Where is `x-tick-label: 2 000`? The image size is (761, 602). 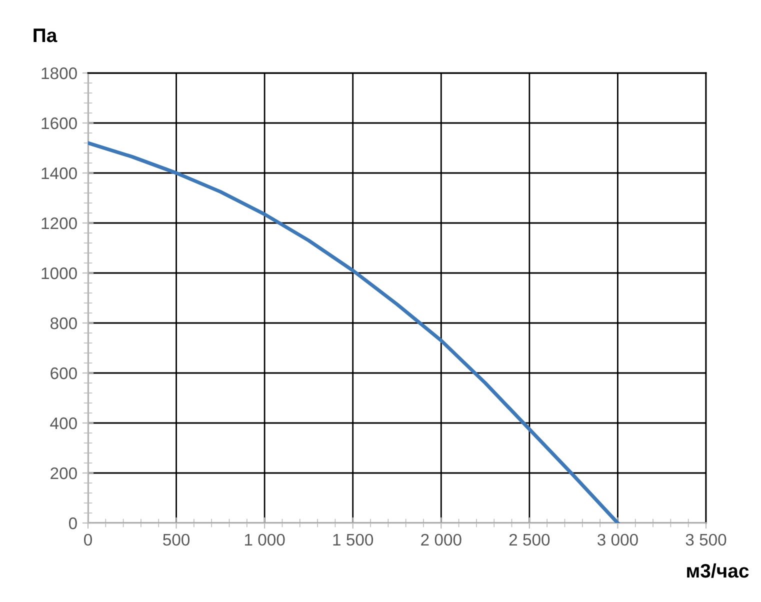
x-tick-label: 2 000 is located at coordinates (441, 540).